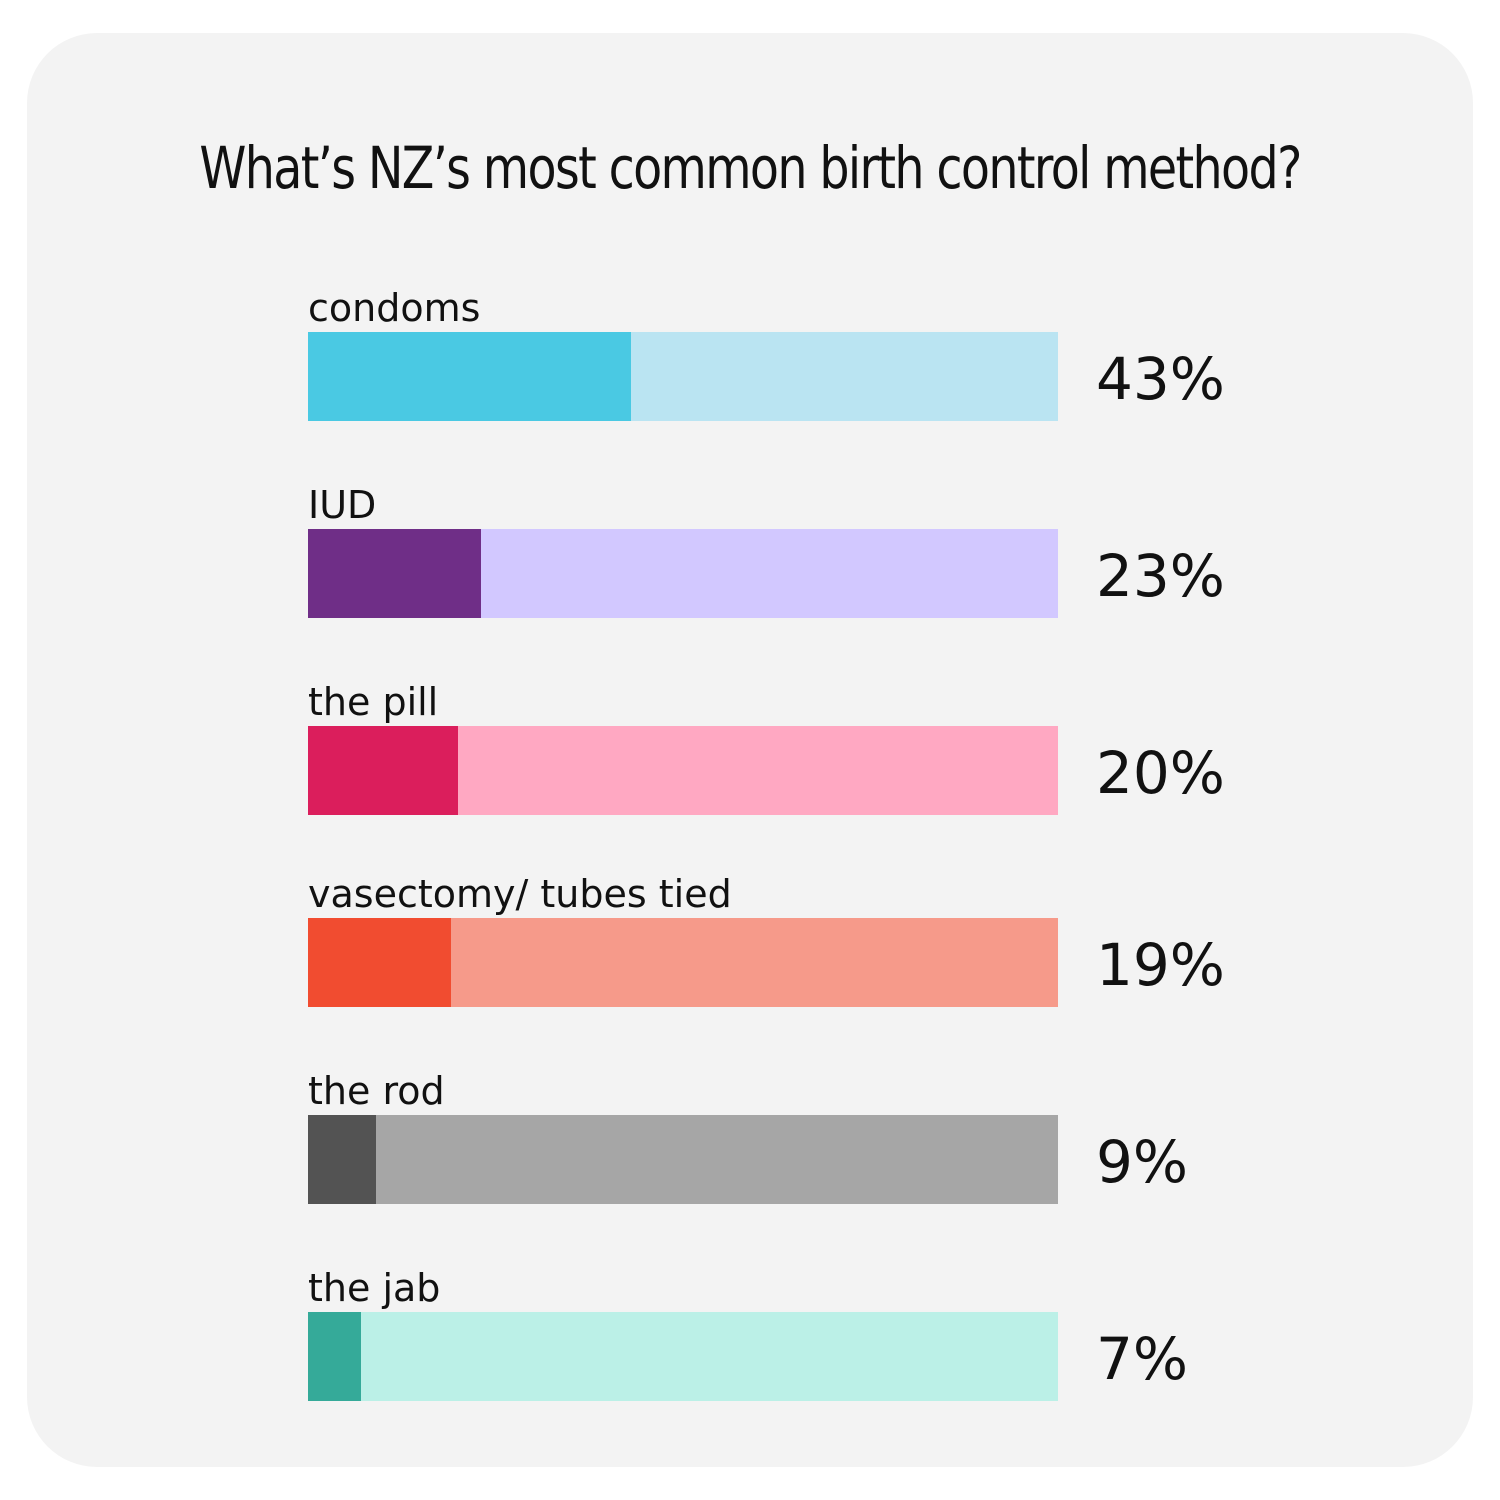  What do you see at coordinates (342, 505) in the screenshot?
I see `category-label: IUD` at bounding box center [342, 505].